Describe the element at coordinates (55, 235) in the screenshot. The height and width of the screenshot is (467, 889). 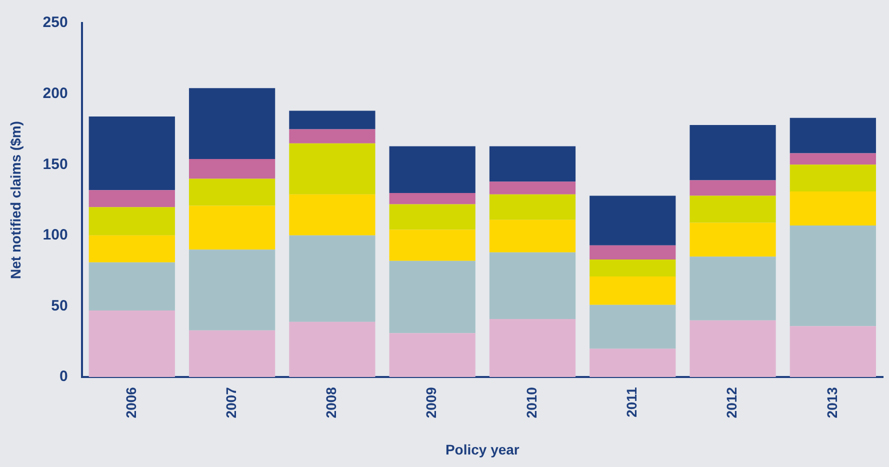
I see `y-tick-label: 100` at that location.